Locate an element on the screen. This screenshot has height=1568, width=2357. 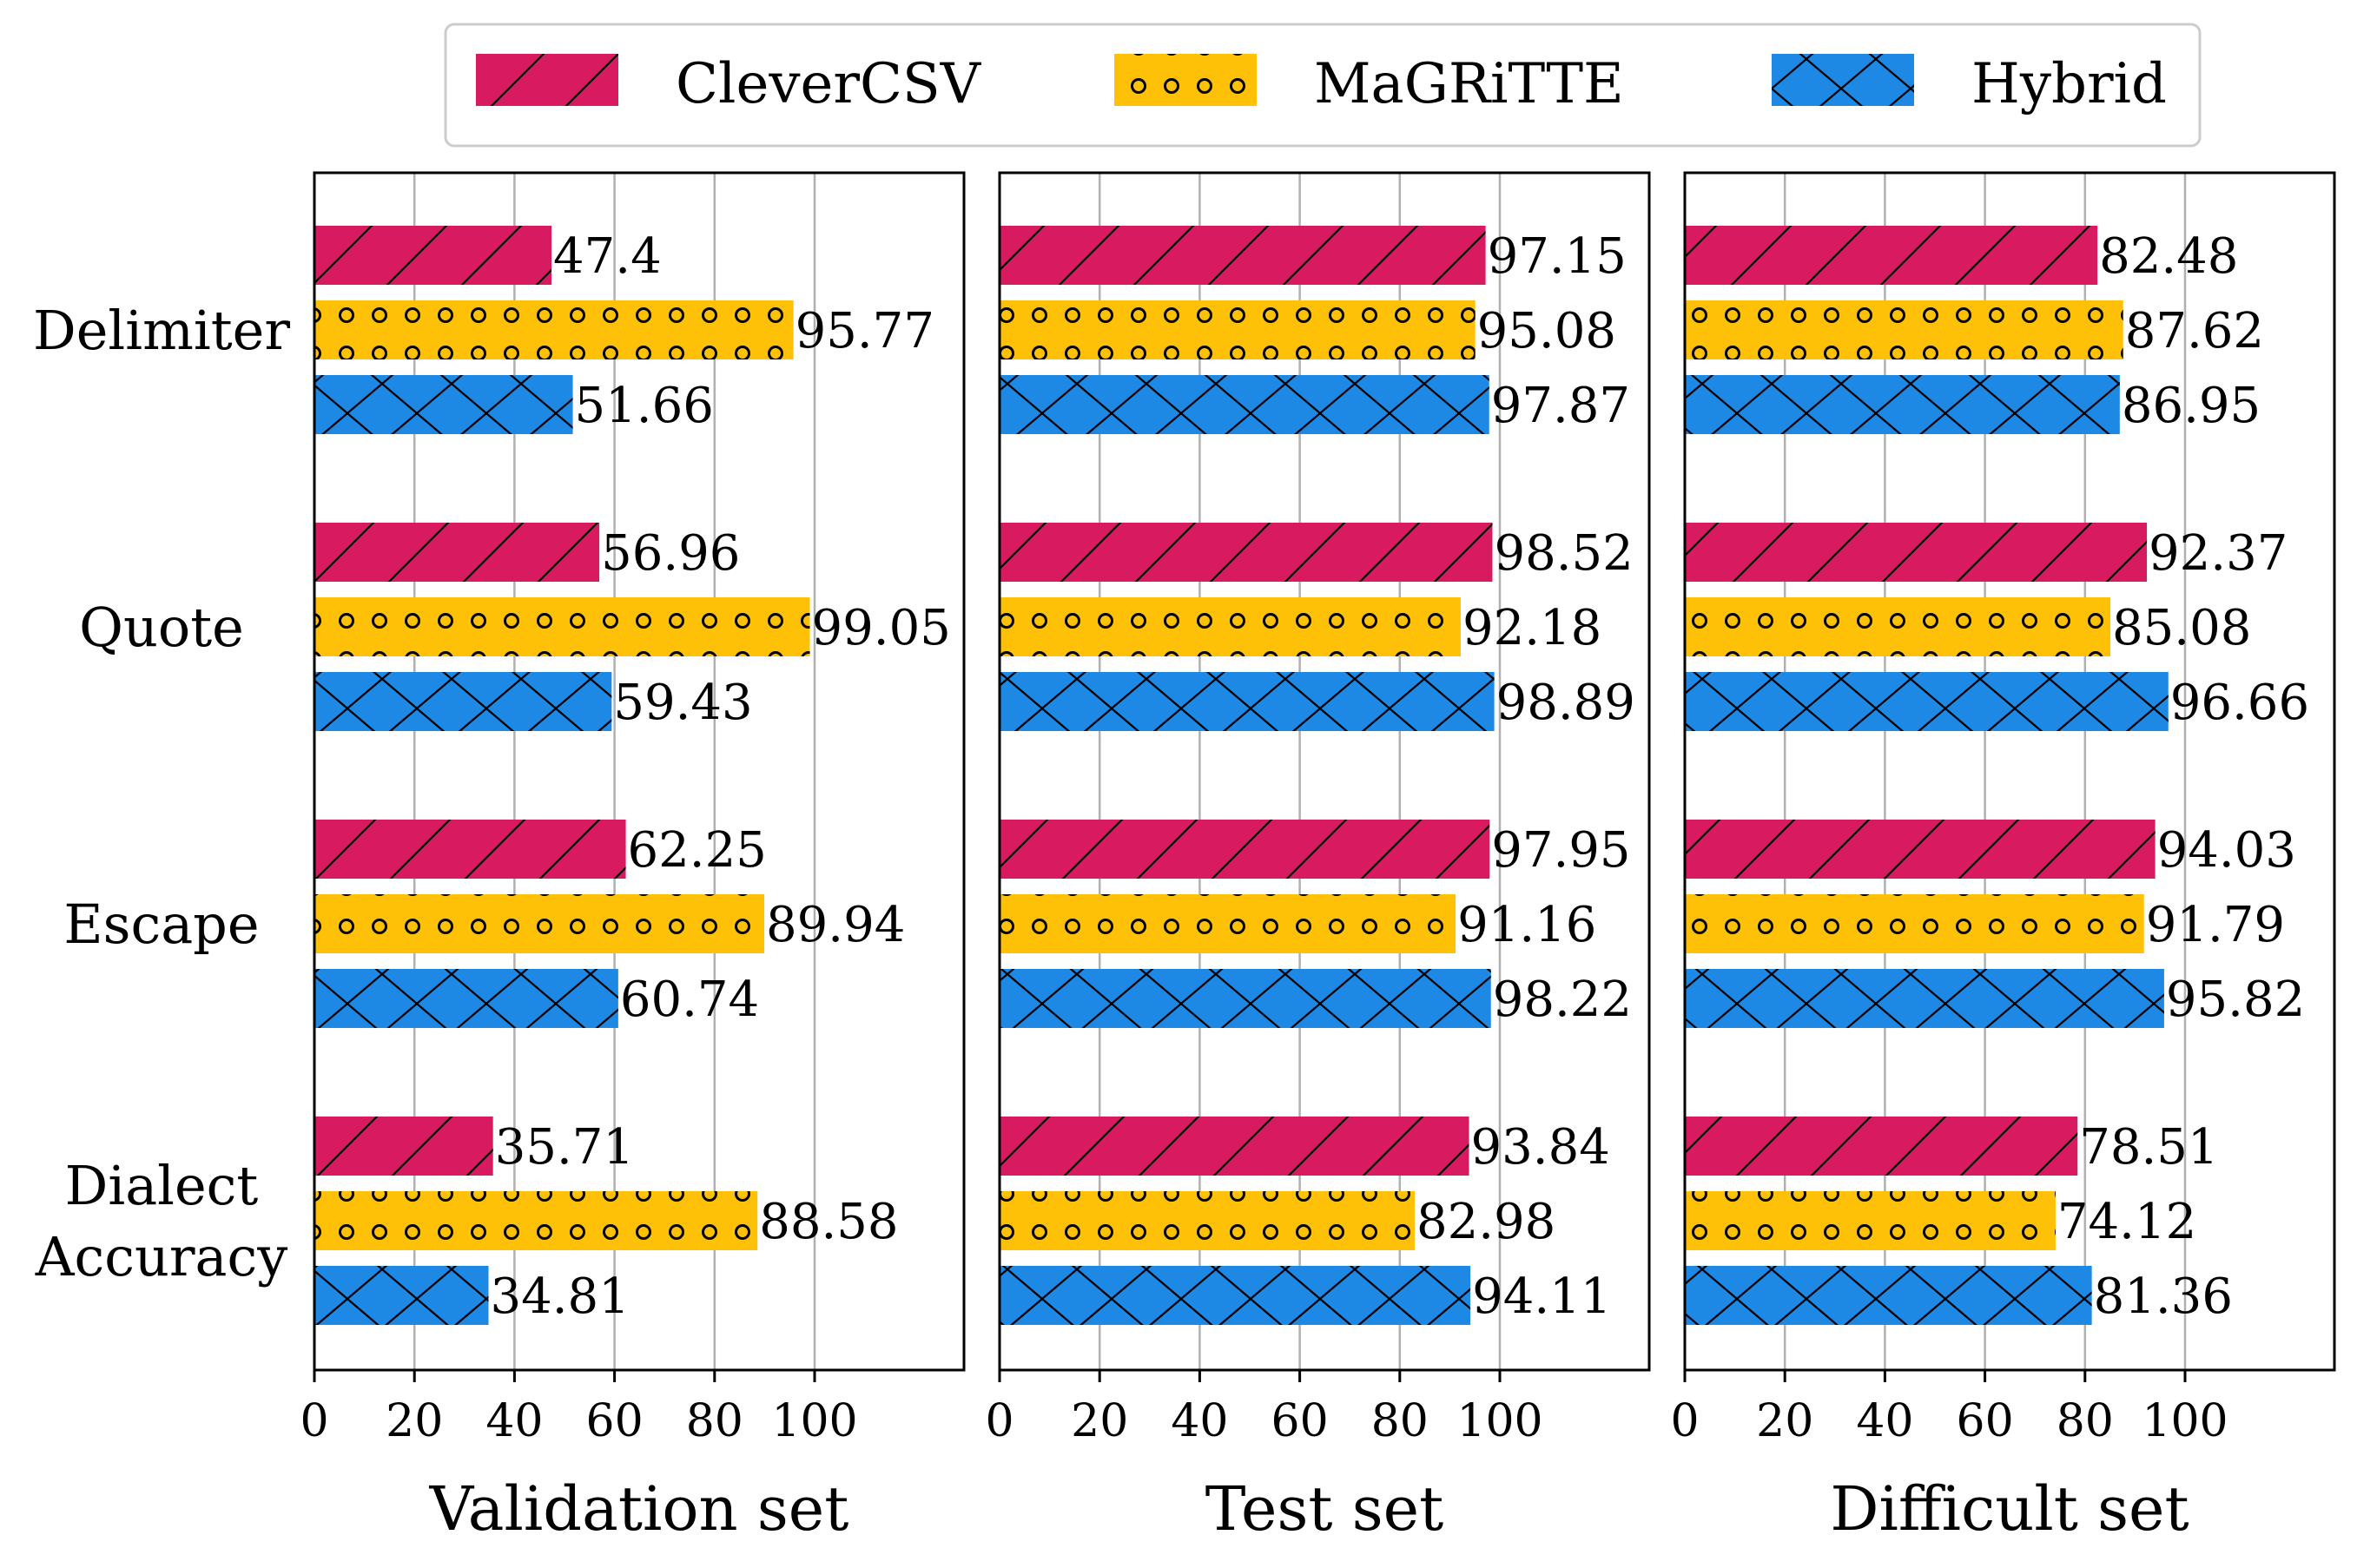
value-label-magritte-quote: 92.18 is located at coordinates (1532, 628).